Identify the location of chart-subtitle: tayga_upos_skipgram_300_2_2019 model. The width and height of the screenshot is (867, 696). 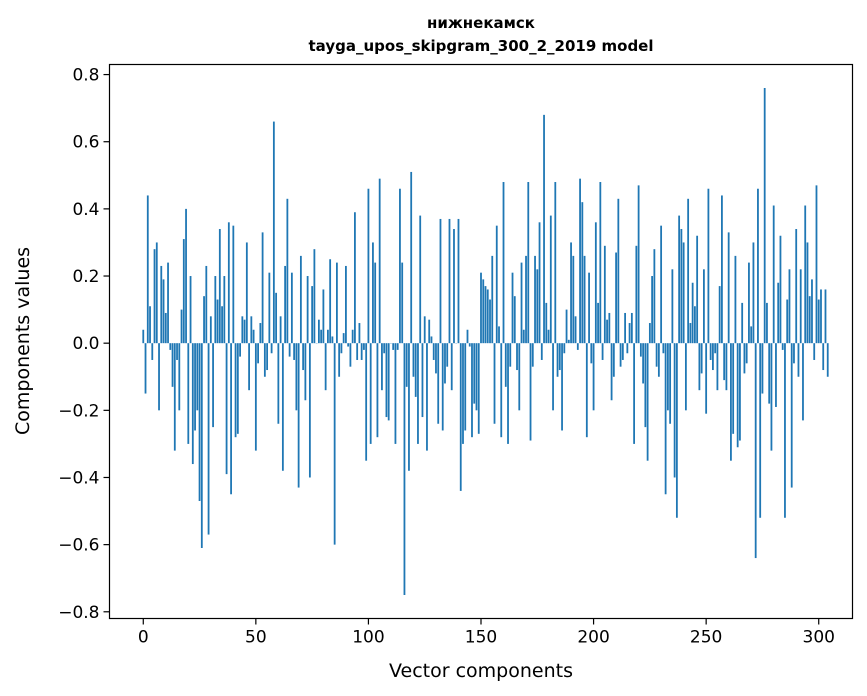
(481, 46).